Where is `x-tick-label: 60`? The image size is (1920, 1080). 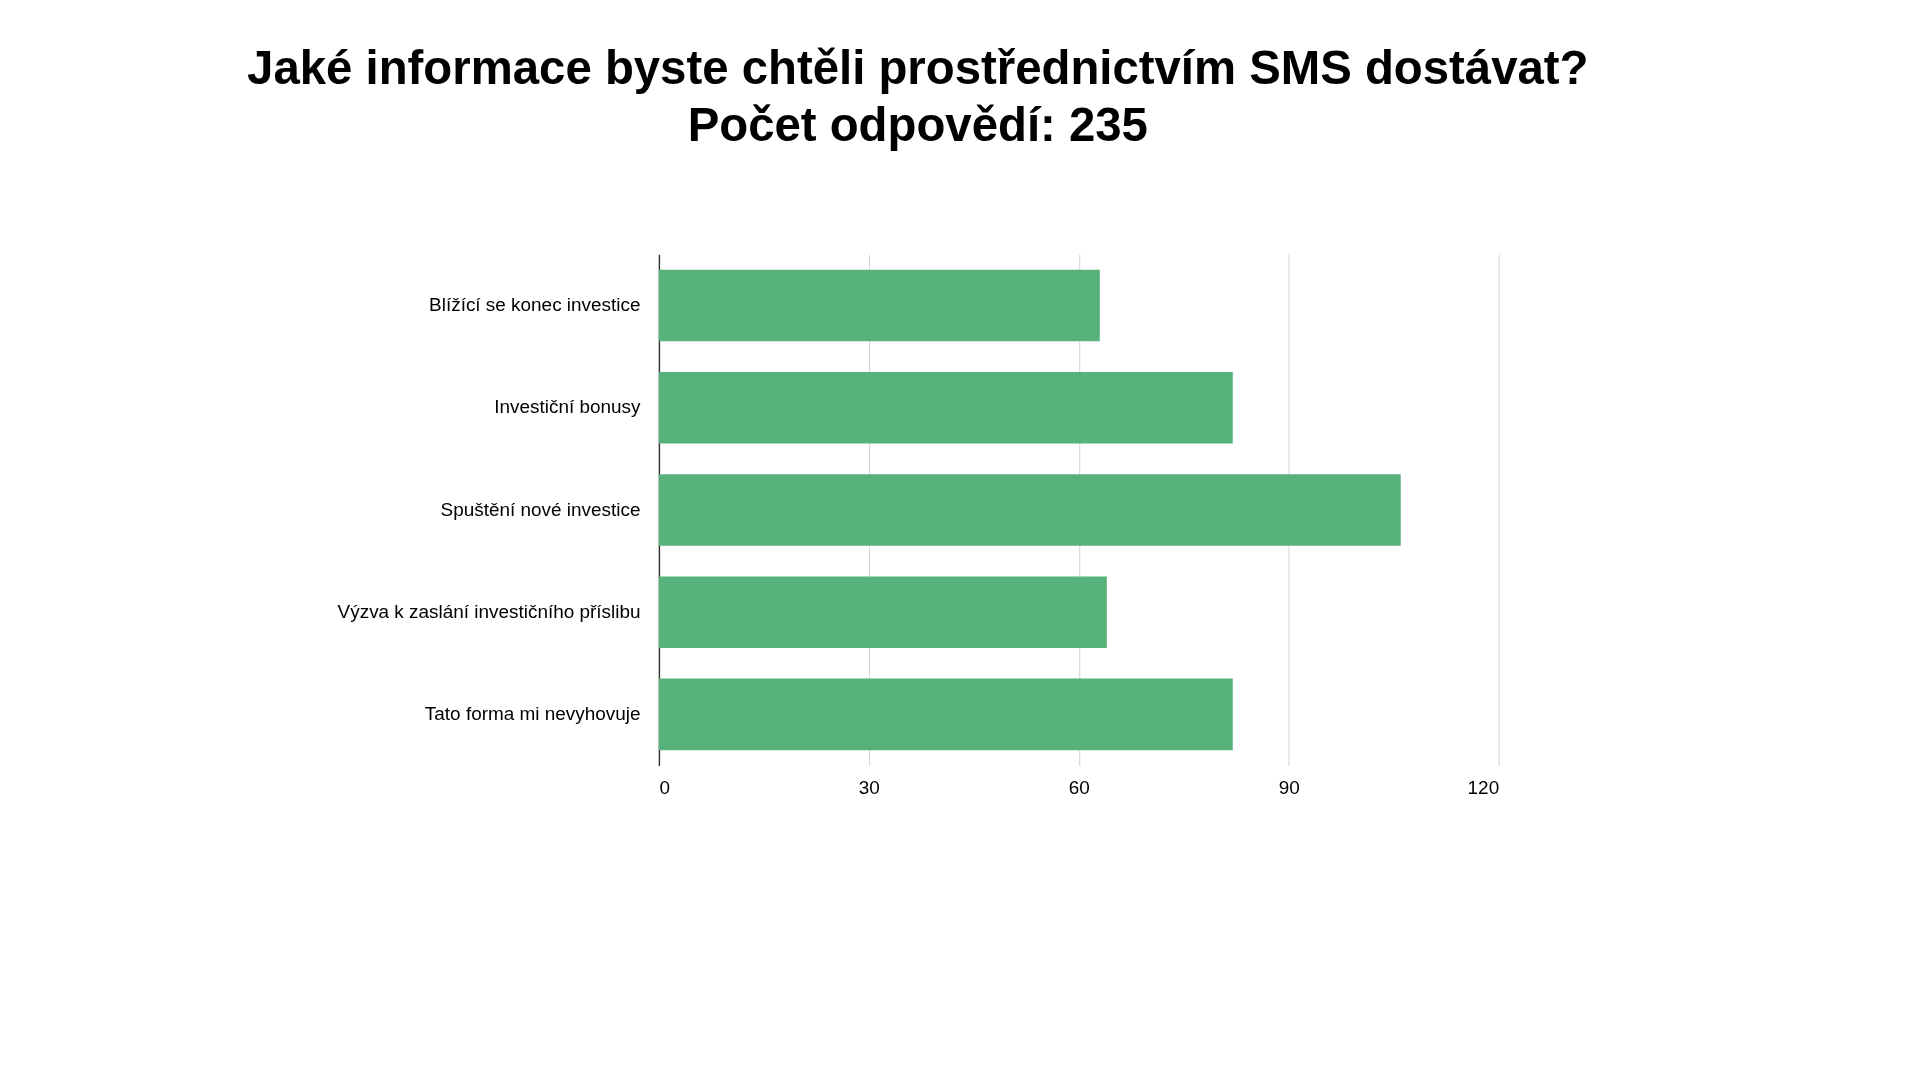
x-tick-label: 60 is located at coordinates (1079, 788).